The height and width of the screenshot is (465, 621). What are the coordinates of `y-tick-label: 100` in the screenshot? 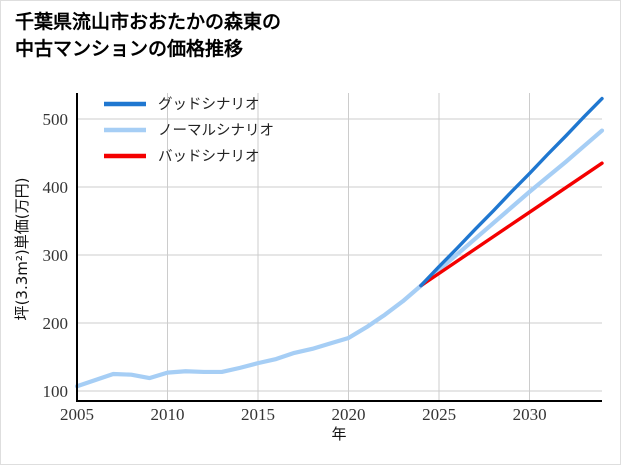 It's located at (56, 391).